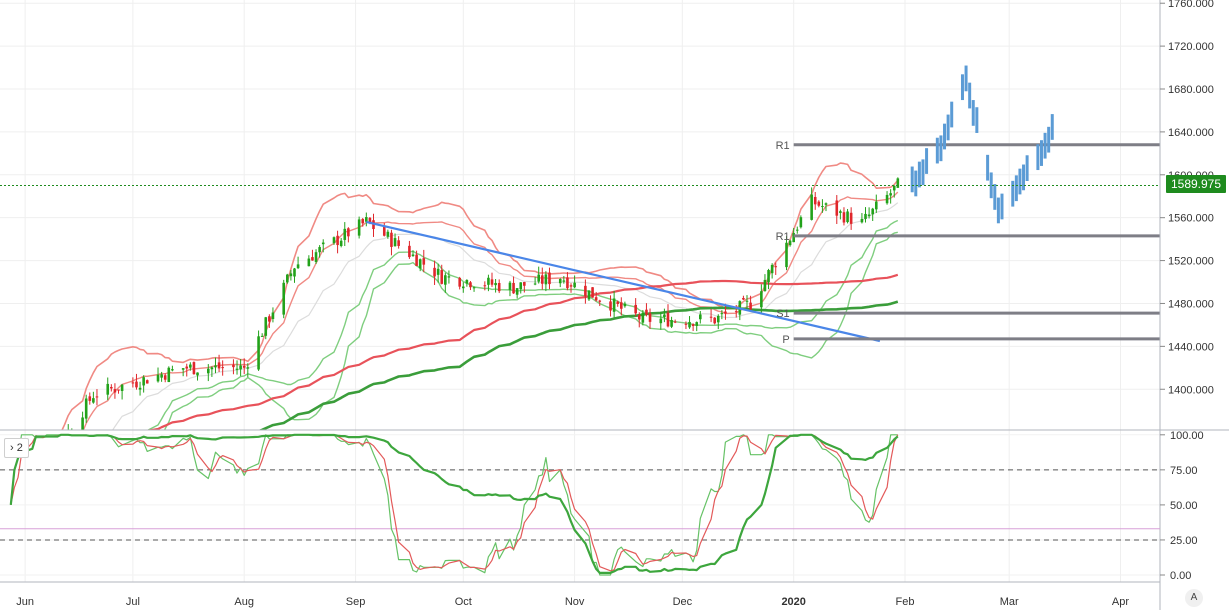 Image resolution: width=1229 pixels, height=615 pixels. Describe the element at coordinates (1180, 576) in the screenshot. I see `osc-y-tick-label: 0.00` at that location.